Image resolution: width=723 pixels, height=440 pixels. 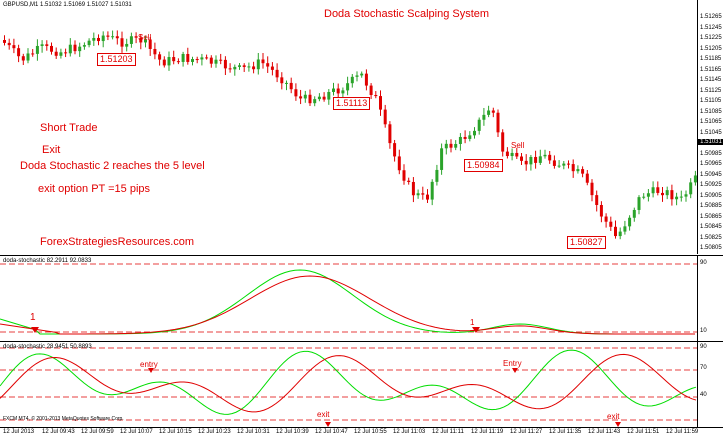 I want to click on price-scale-label: 1.51105, so click(x=711, y=101).